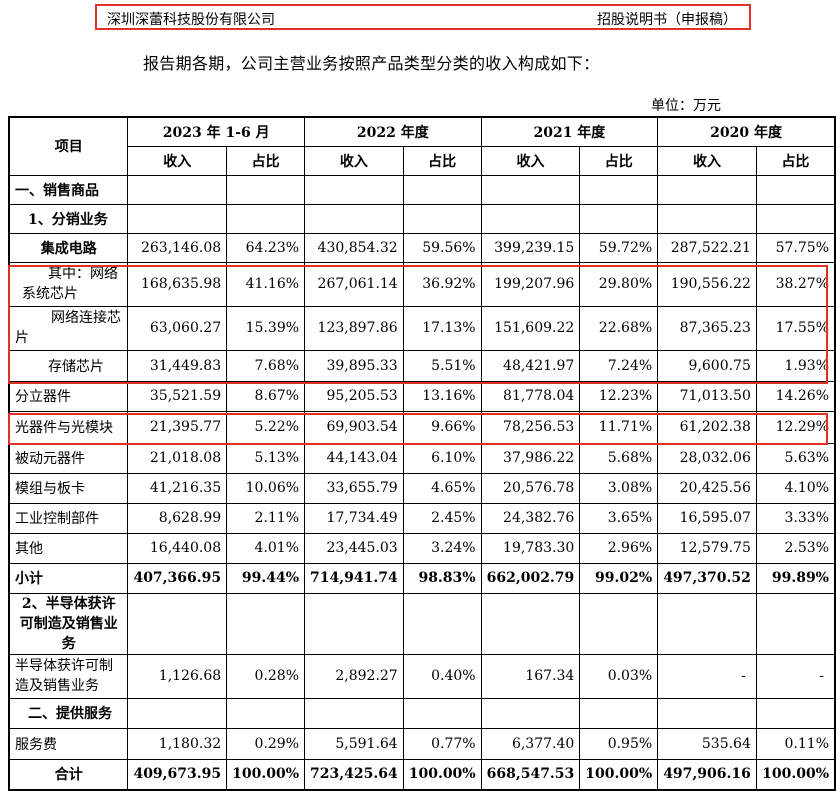  What do you see at coordinates (707, 743) in the screenshot?
I see `revenue-cell: 535.64` at bounding box center [707, 743].